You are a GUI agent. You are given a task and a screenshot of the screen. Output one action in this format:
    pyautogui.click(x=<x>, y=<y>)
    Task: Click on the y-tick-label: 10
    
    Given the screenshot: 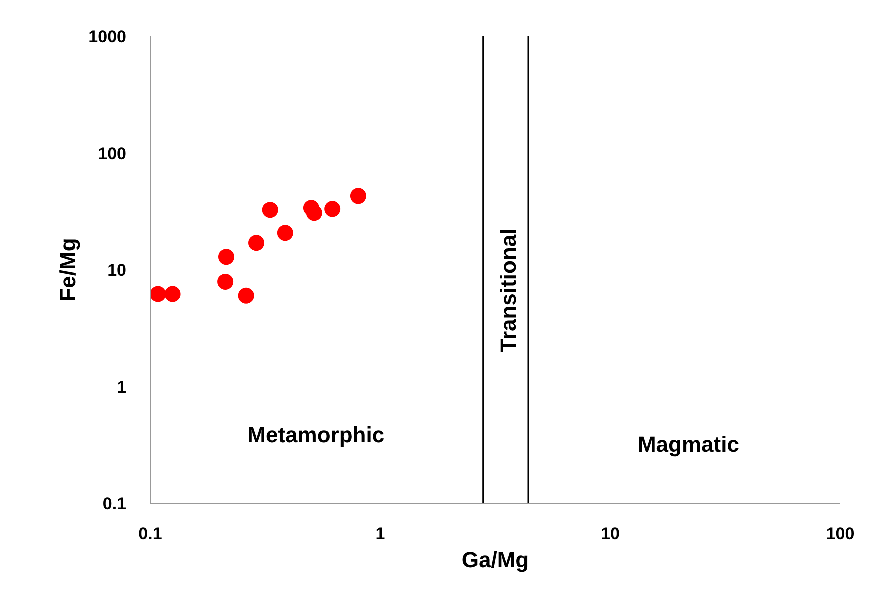 What is the action you would take?
    pyautogui.click(x=117, y=270)
    